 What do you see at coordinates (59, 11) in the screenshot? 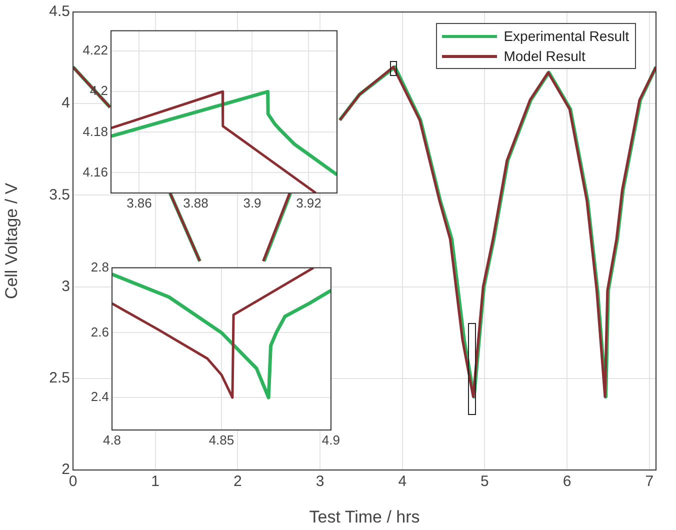
I see `y-tick-label: 4.5` at bounding box center [59, 11].